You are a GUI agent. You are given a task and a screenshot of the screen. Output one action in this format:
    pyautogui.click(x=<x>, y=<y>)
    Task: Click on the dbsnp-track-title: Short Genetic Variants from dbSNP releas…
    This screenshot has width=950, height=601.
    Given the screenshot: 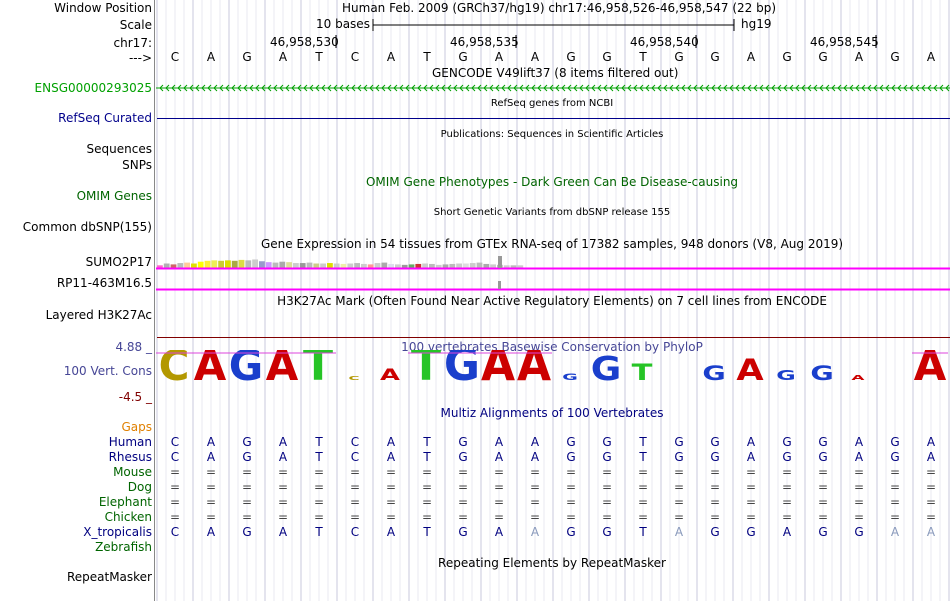 What is the action you would take?
    pyautogui.click(x=552, y=212)
    